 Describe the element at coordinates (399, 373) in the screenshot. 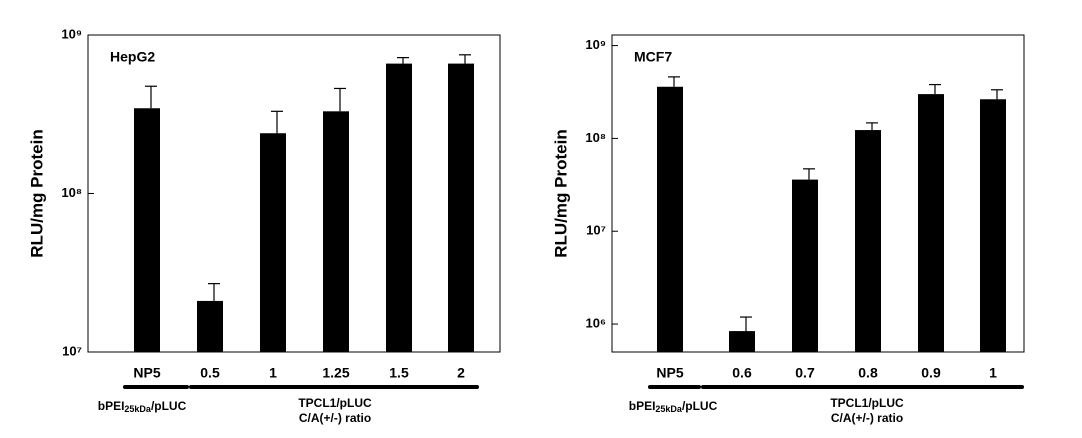

I see `x-tick-label: 1.5` at that location.